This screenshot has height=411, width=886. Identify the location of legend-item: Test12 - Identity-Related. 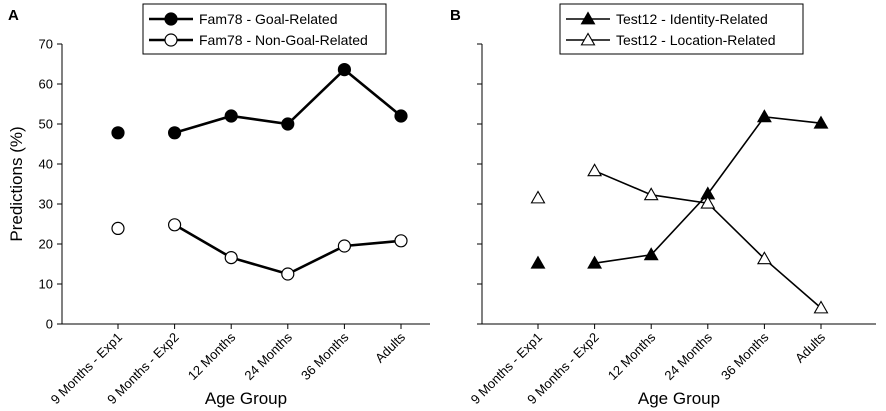
(667, 19).